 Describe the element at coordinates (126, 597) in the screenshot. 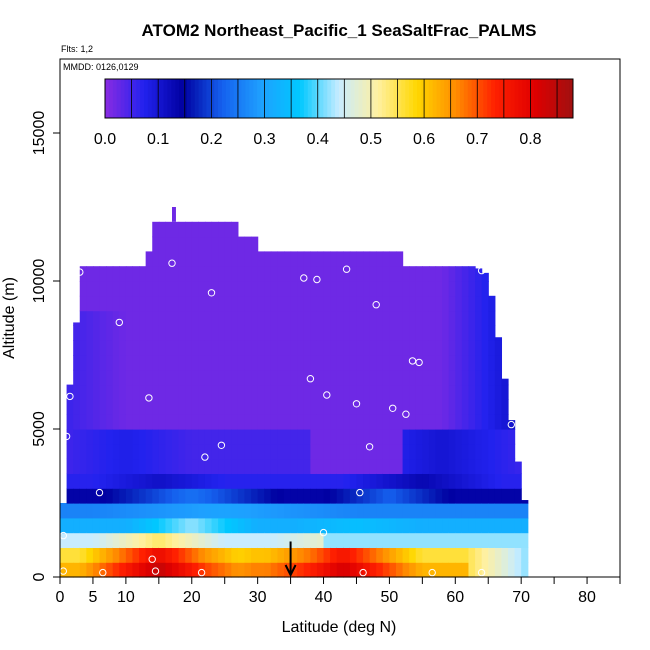

I see `x-tick-label: 10` at that location.